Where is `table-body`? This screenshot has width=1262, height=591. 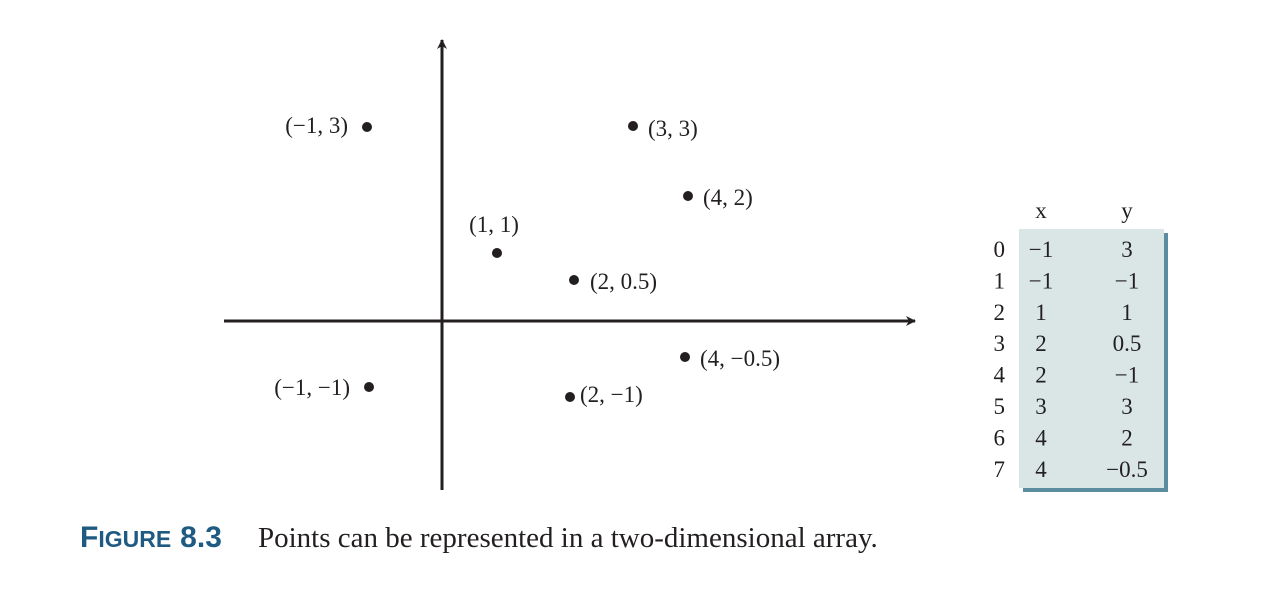 table-body is located at coordinates (1091, 358).